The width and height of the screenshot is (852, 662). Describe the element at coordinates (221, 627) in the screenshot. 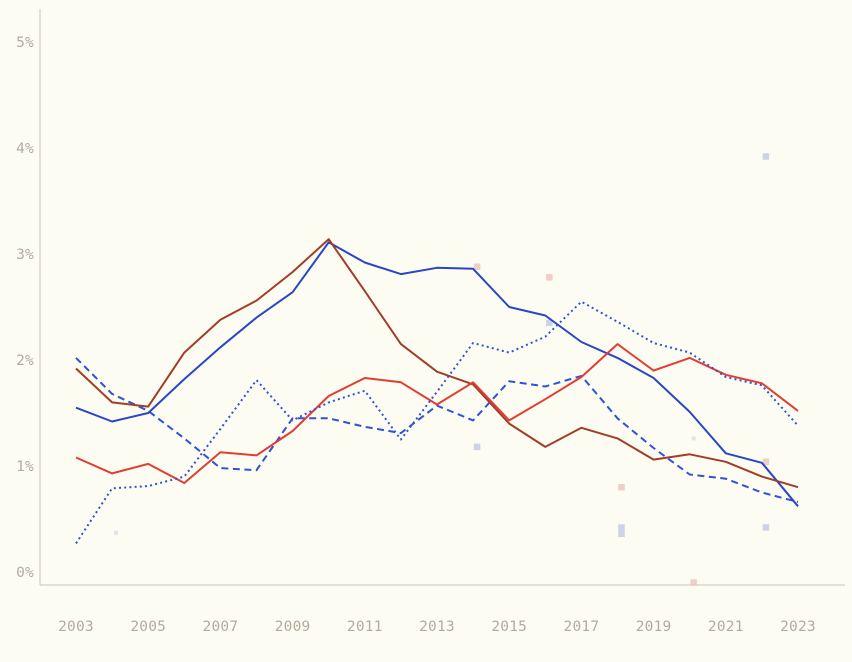

I see `x-tick-label: 2007` at that location.